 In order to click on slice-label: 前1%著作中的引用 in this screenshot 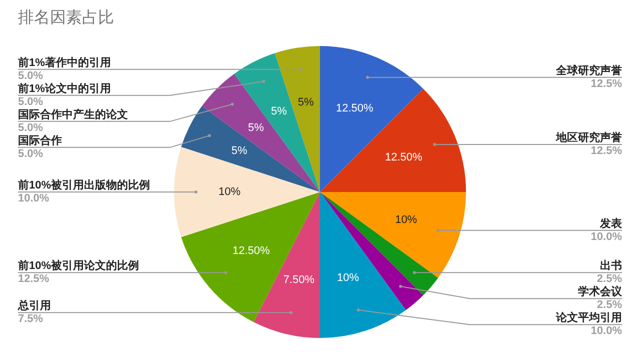, I will do `click(64, 62)`.